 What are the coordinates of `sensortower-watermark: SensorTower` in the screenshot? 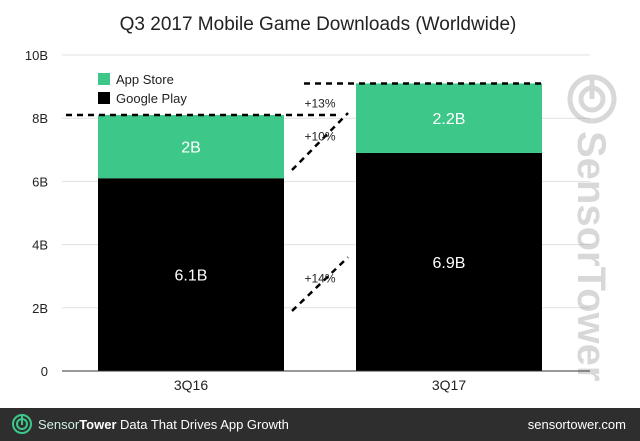 It's located at (592, 227).